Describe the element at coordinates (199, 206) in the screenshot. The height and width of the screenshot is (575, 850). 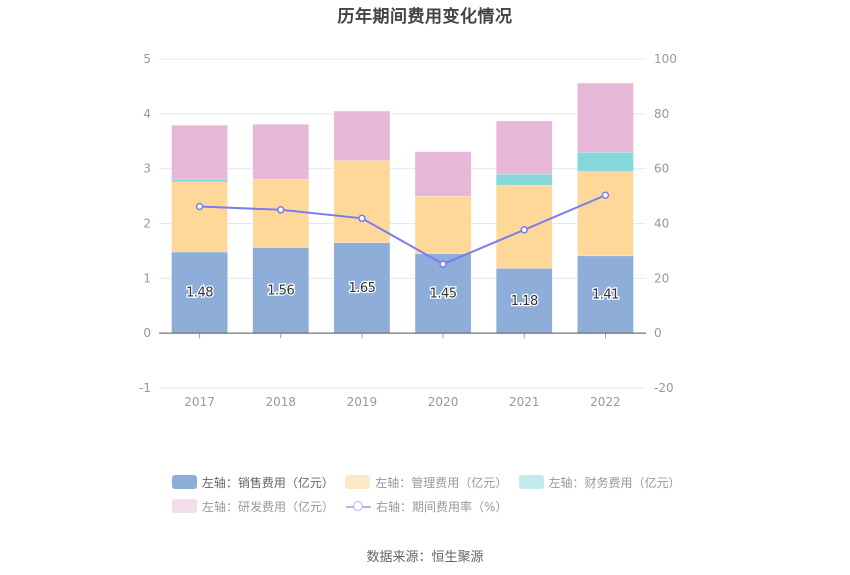
I see `rate-point-2017` at that location.